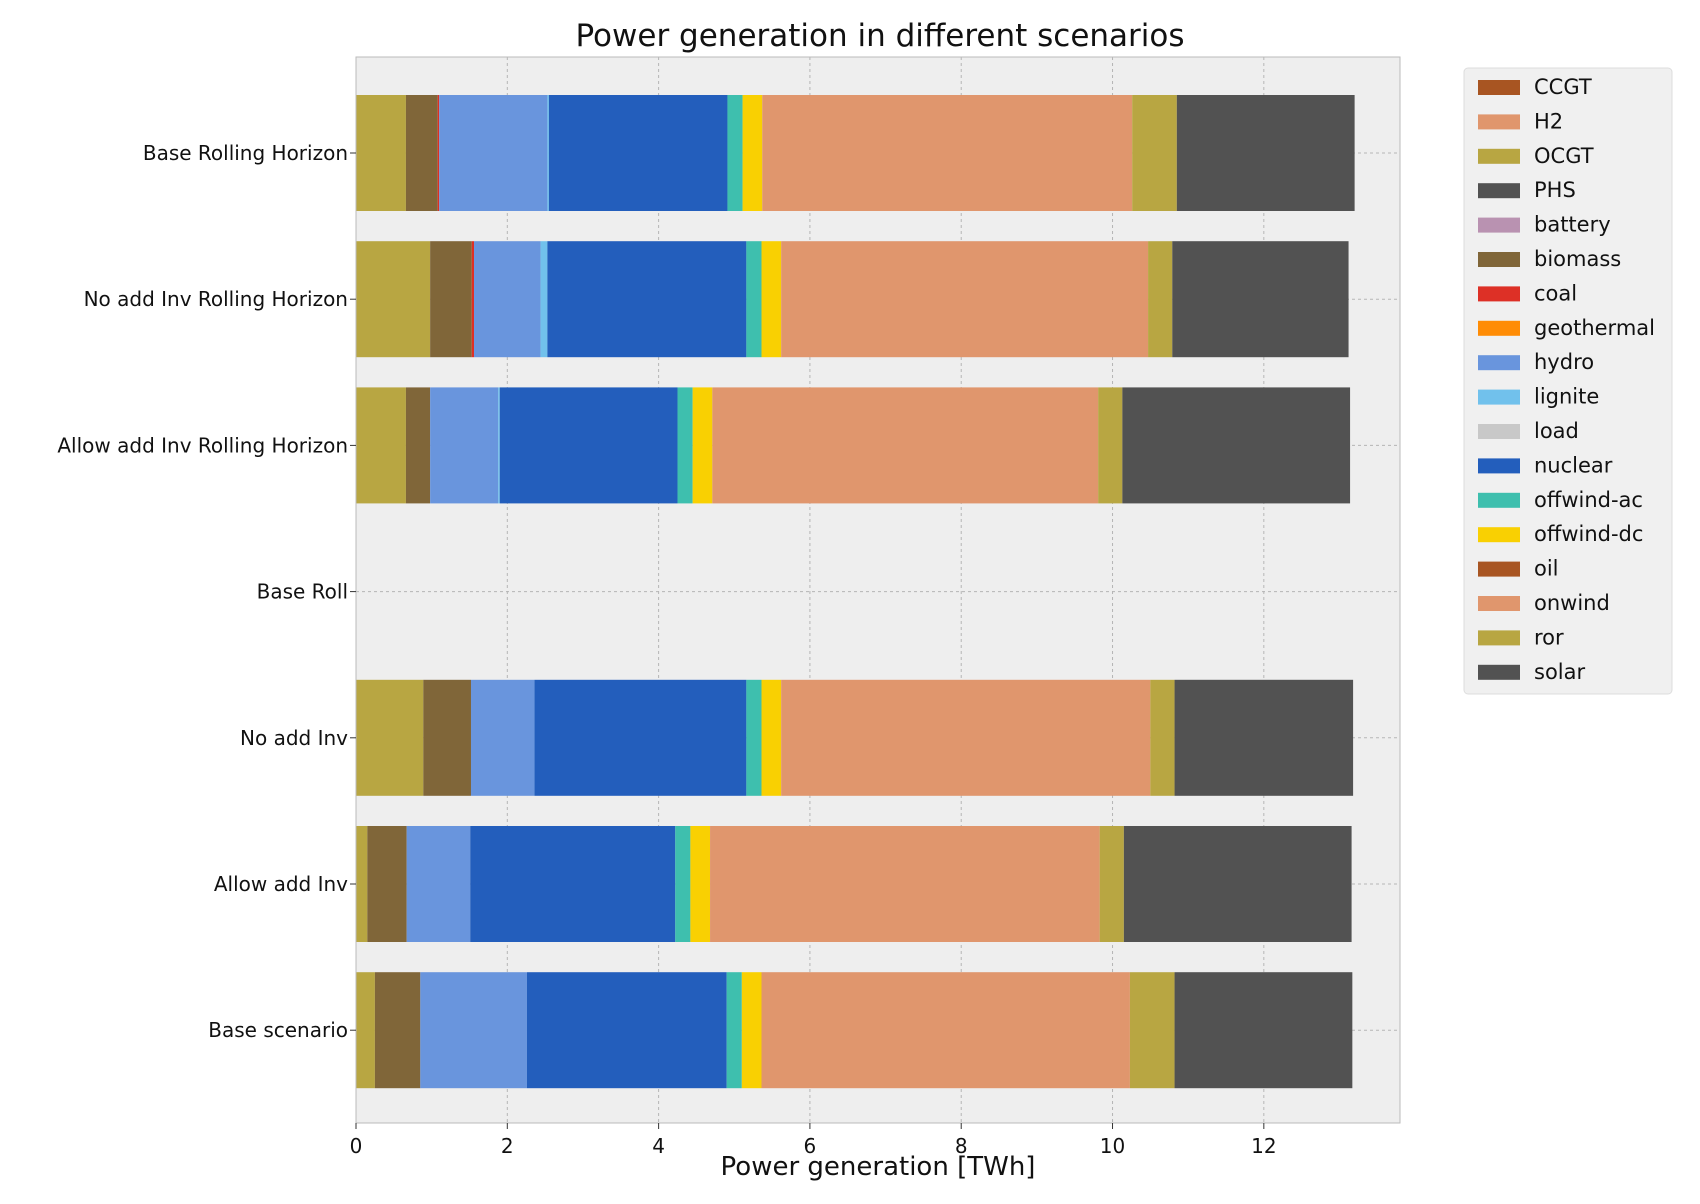 The height and width of the screenshot is (1204, 1700). I want to click on x-axis-ticks: 0 2 4 6 8 10 12, so click(813, 1140).